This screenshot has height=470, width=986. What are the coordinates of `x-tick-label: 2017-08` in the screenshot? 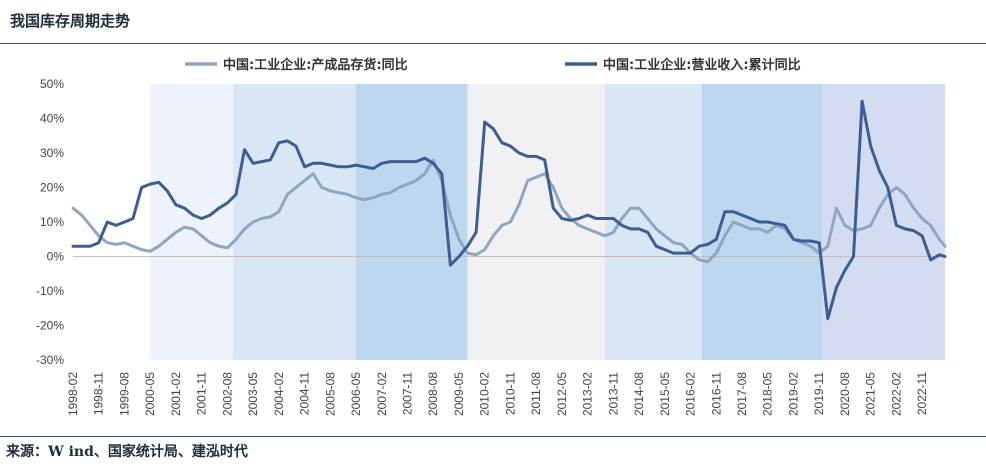 It's located at (742, 394).